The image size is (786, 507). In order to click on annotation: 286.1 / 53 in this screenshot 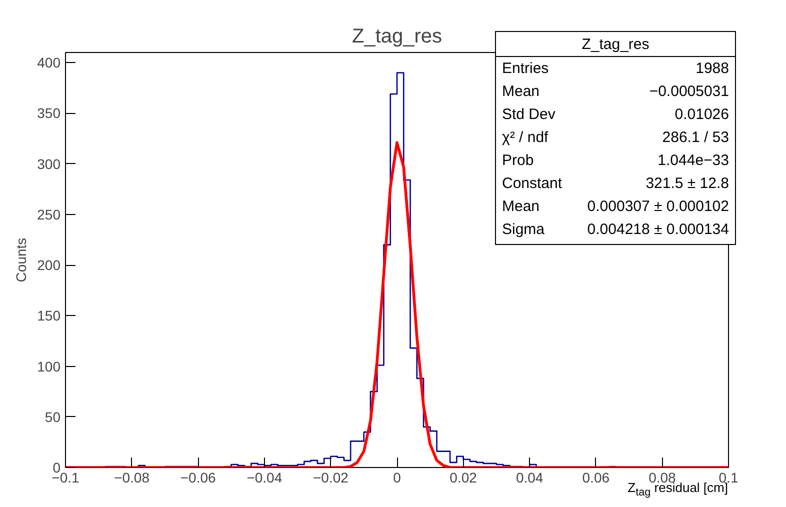, I will do `click(695, 138)`.